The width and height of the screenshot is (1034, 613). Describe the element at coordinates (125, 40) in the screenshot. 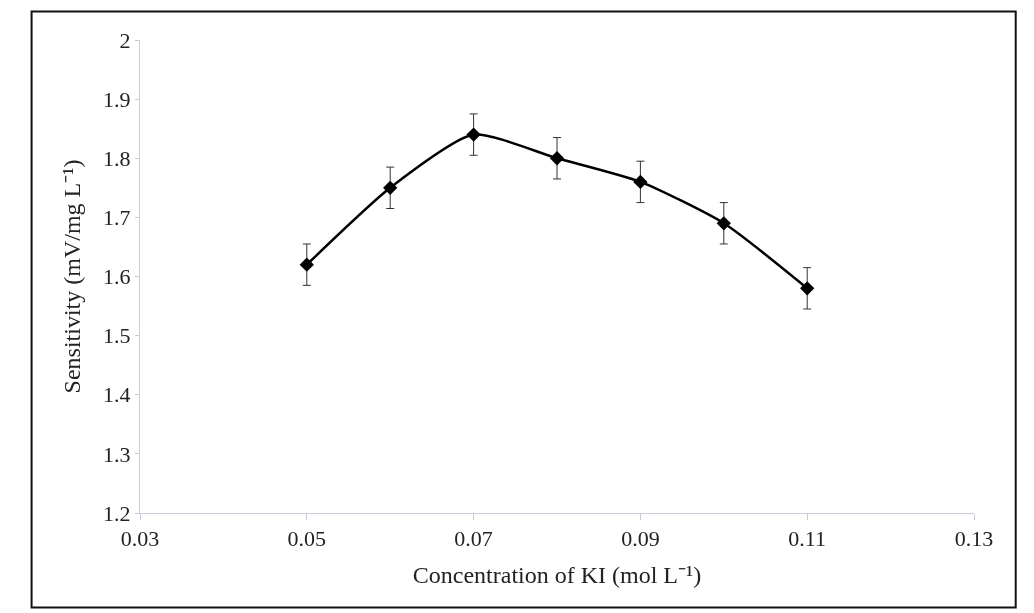

I see `y-tick-label: 2` at that location.